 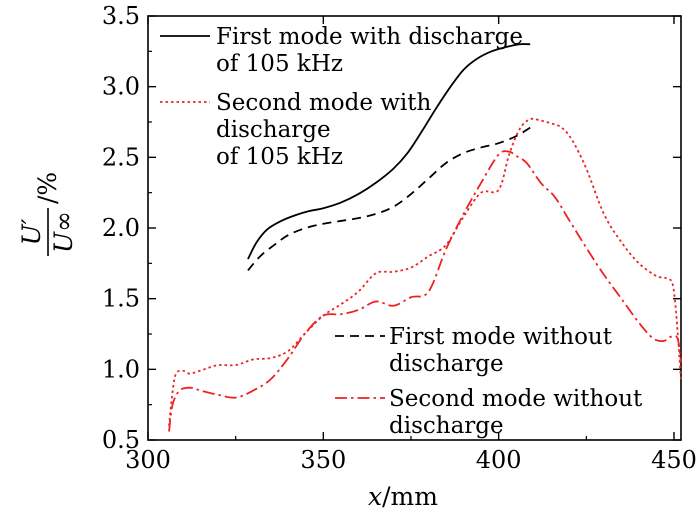 What do you see at coordinates (47, 188) in the screenshot?
I see `y-axis-unit: /%` at bounding box center [47, 188].